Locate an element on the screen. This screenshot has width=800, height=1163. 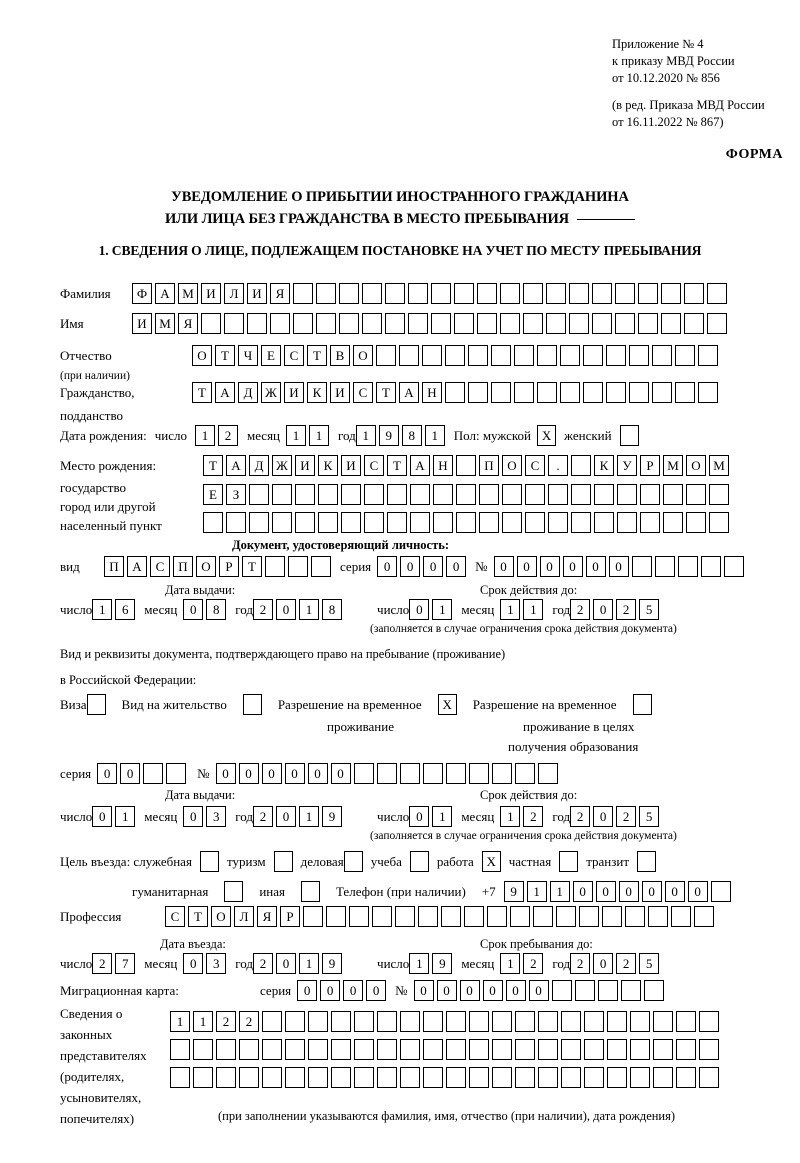
char-cell: Д is located at coordinates (259, 465).